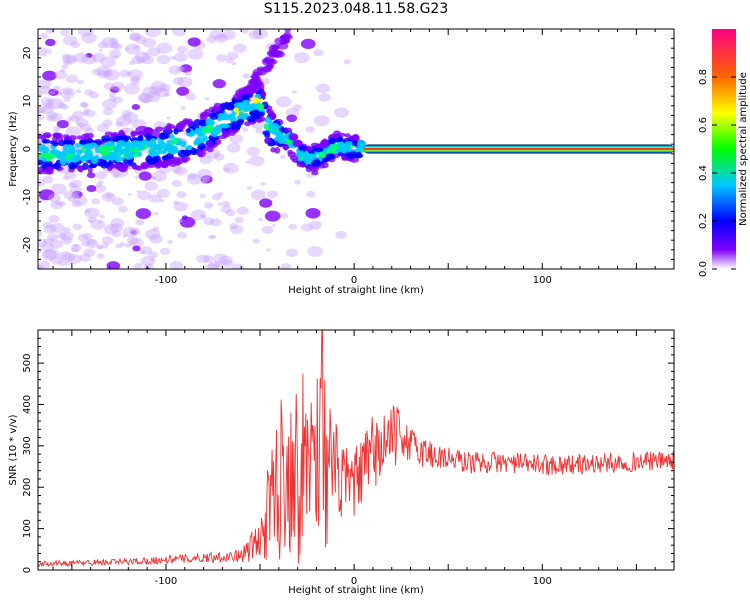 This screenshot has width=750, height=600. What do you see at coordinates (717, 173) in the screenshot?
I see `colorbar-ticks: 0.0 0.2 0.4 0.6 0.8` at bounding box center [717, 173].